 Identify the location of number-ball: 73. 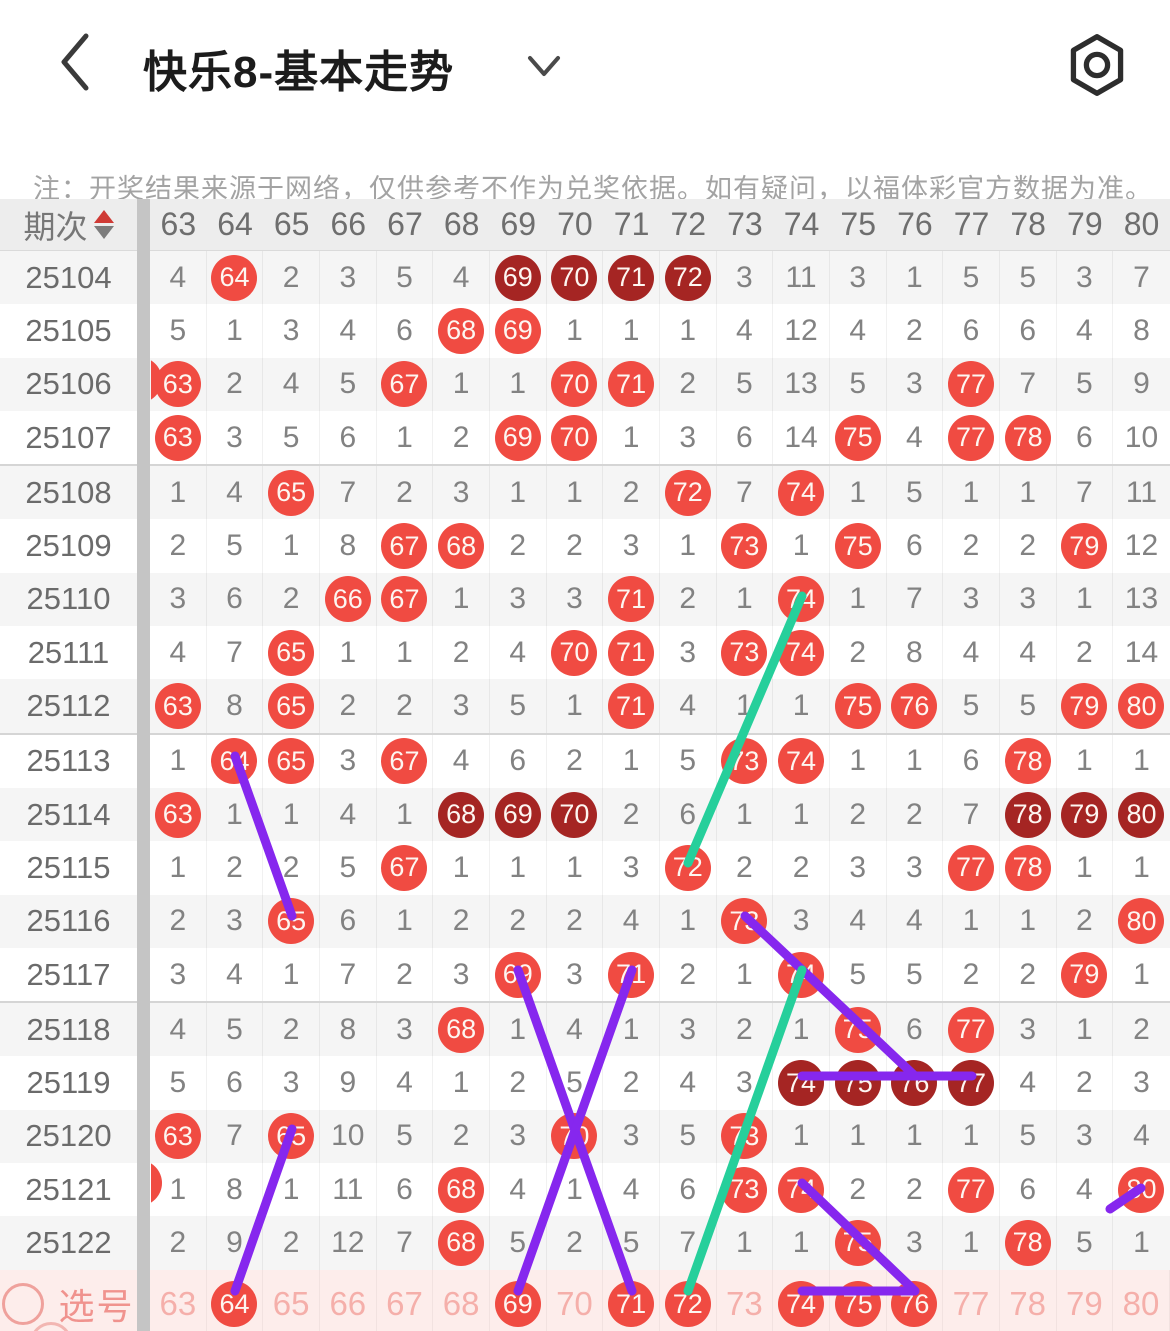
(744, 652).